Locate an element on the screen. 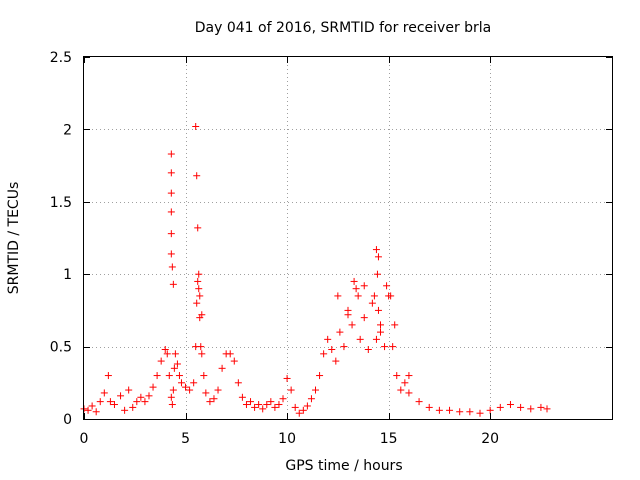 This screenshot has height=480, width=640. x-tick-label: 20 is located at coordinates (490, 439).